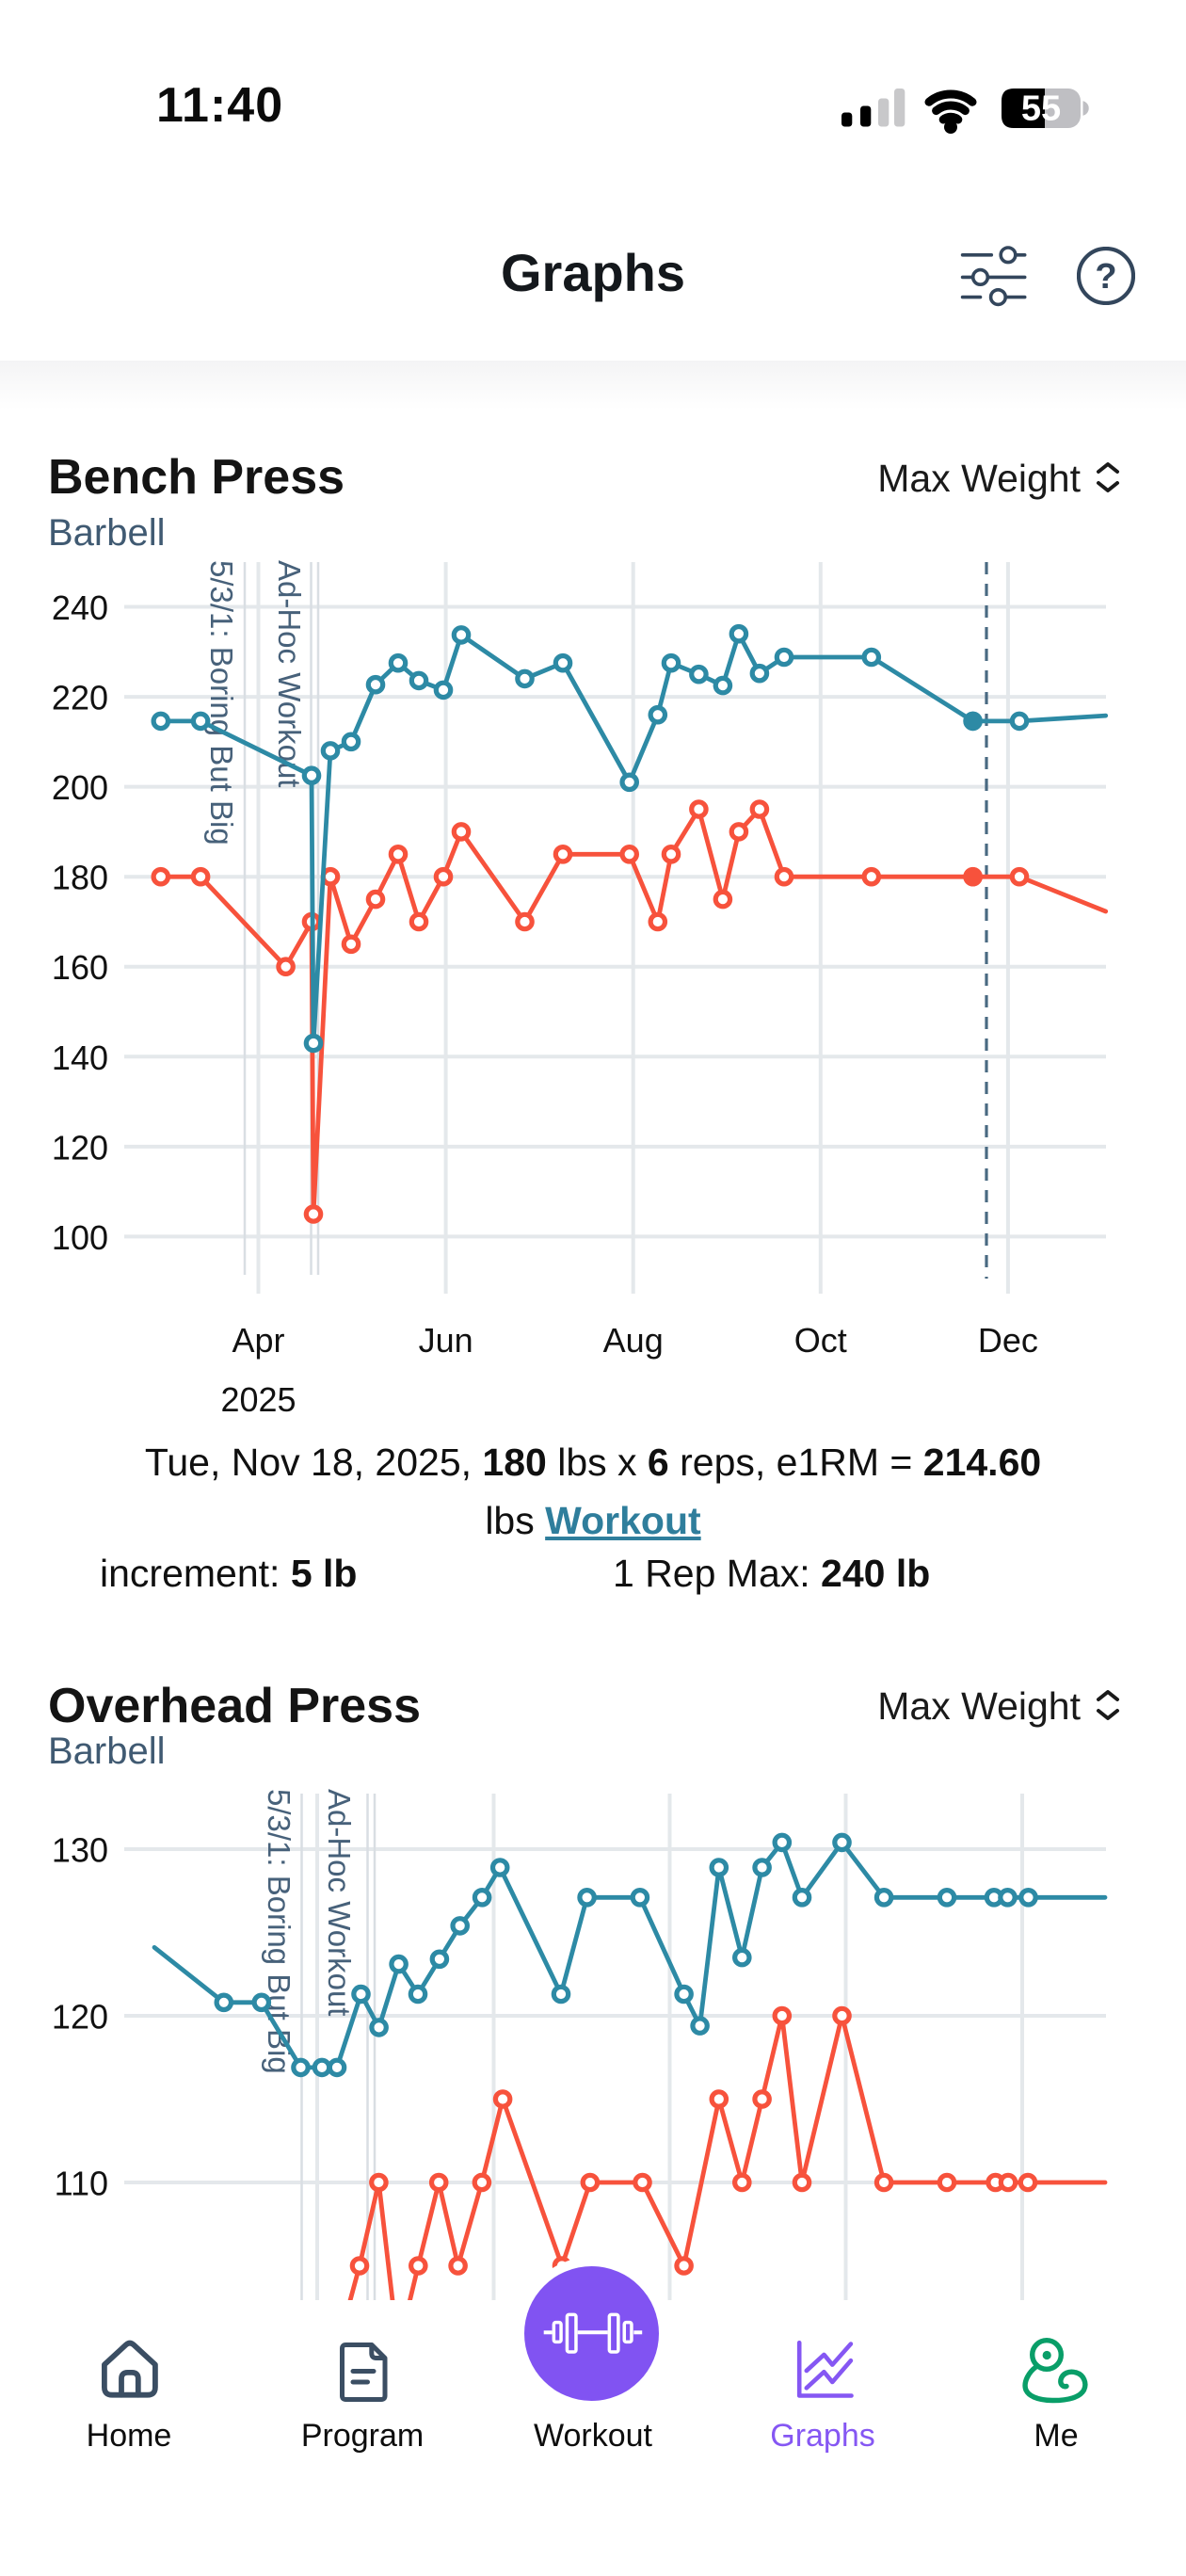 Image resolution: width=1186 pixels, height=2576 pixels. I want to click on svg-text: 160, so click(80, 967).